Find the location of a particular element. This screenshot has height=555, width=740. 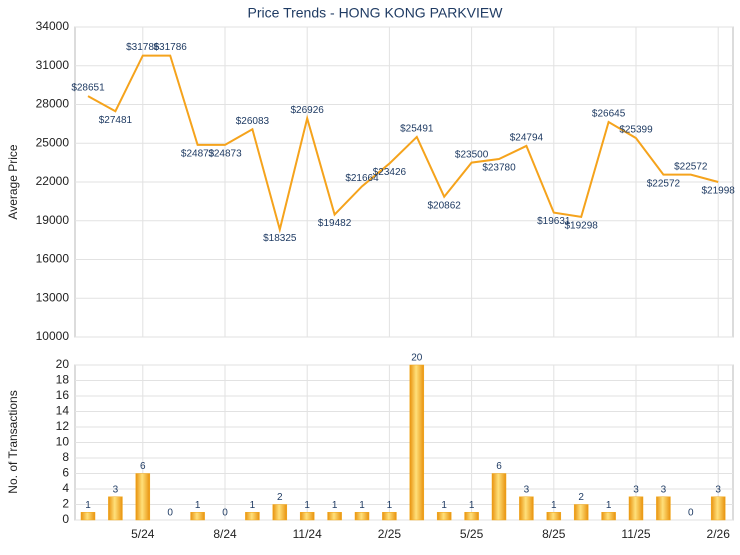

data-label: $27481 is located at coordinates (116, 120).